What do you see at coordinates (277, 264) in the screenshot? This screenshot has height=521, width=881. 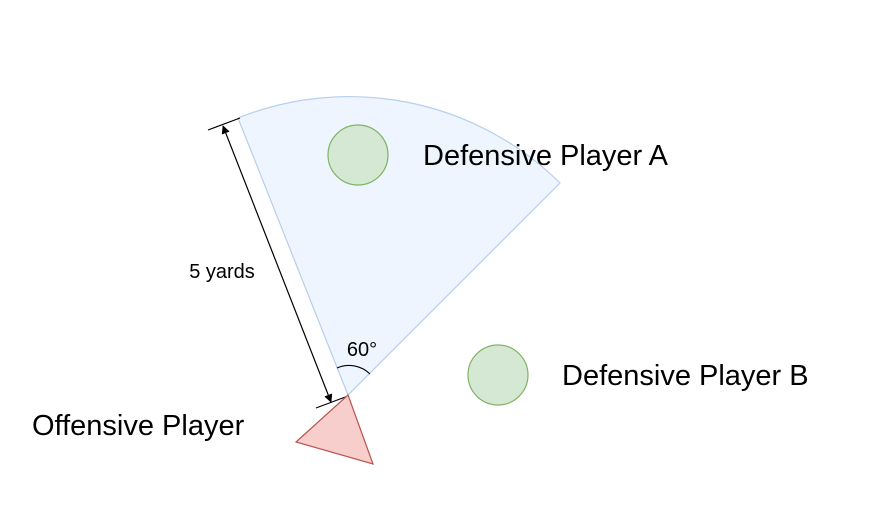 I see `dimension-arrow` at bounding box center [277, 264].